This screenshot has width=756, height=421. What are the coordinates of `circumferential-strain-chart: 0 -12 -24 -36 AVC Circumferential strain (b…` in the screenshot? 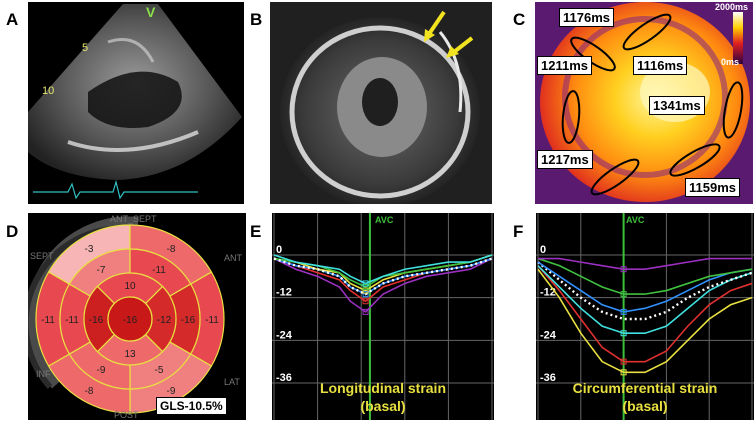 It's located at (645, 316).